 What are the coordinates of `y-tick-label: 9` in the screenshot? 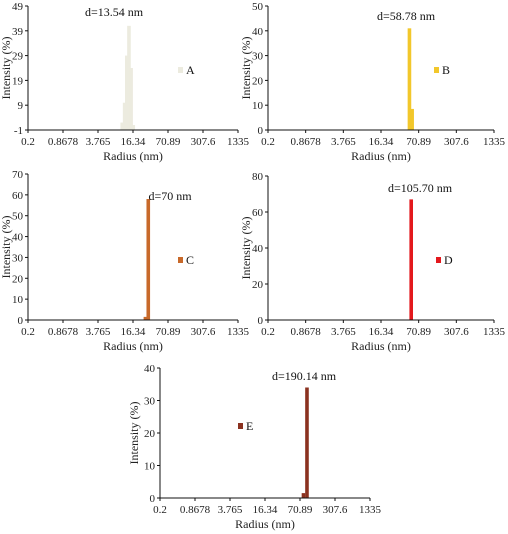 It's located at (21, 106).